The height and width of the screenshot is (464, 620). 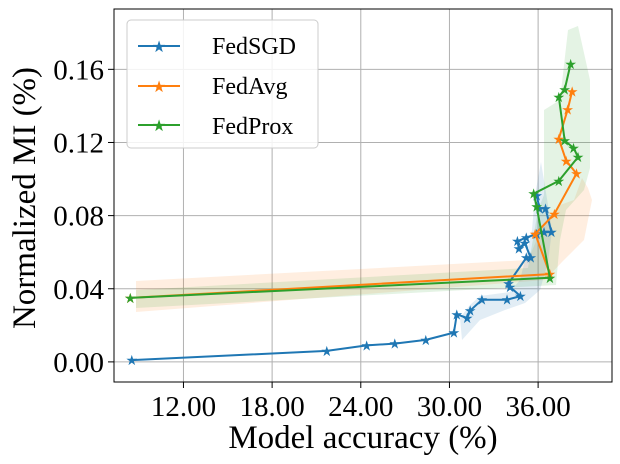 What do you see at coordinates (362, 438) in the screenshot?
I see `x-axis-label: Model accuracy (%)` at bounding box center [362, 438].